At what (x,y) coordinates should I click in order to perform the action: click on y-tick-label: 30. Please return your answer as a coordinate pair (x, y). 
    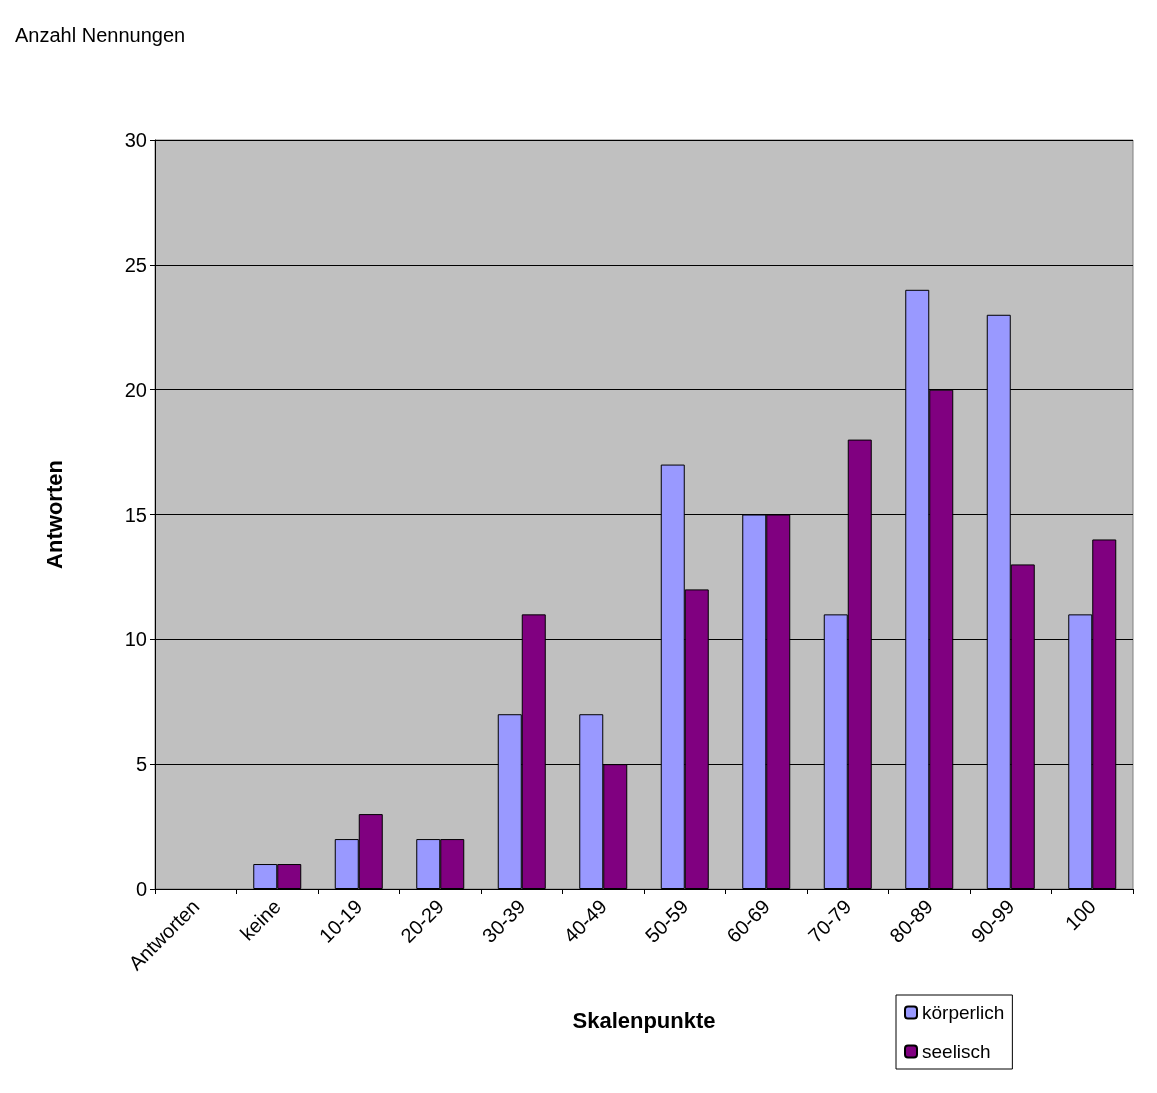
    Looking at the image, I should click on (135, 140).